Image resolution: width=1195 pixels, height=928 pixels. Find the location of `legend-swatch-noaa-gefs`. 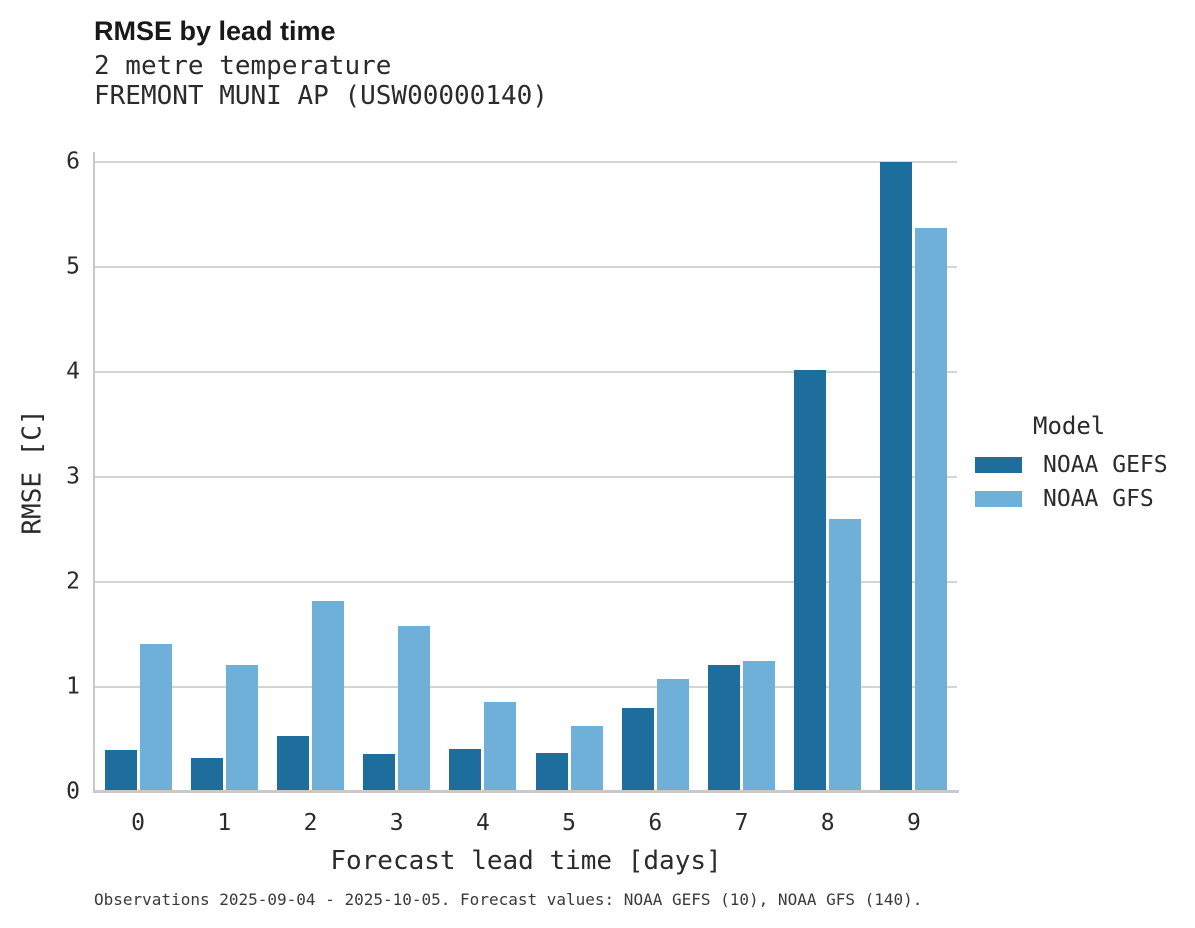

legend-swatch-noaa-gefs is located at coordinates (998, 465).